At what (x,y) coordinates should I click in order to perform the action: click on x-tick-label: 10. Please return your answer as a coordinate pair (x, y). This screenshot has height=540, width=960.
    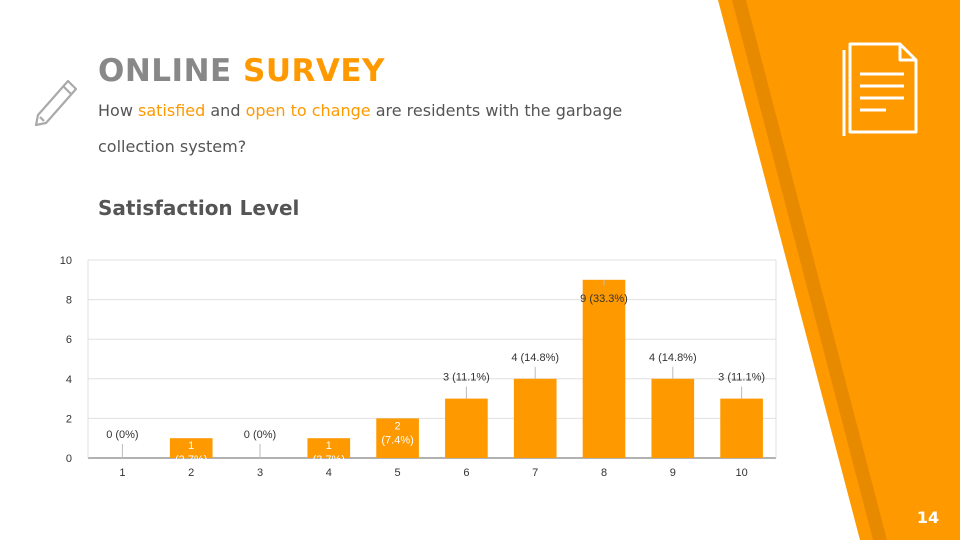
    Looking at the image, I should click on (741, 473).